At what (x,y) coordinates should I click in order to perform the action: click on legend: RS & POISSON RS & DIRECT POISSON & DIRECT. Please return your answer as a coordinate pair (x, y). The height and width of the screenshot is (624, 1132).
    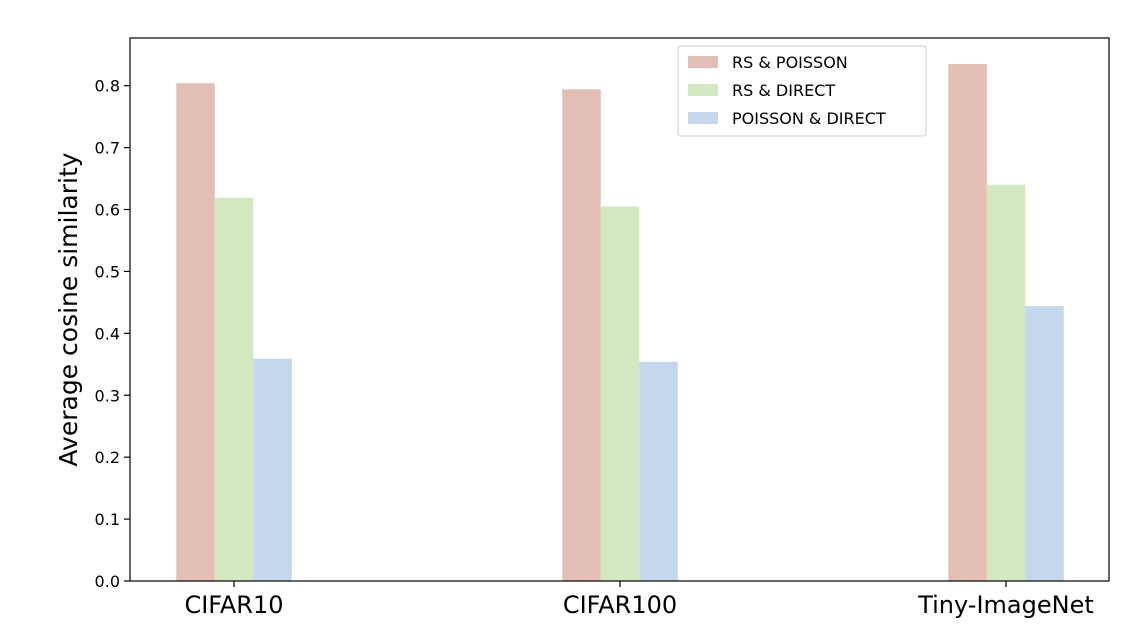
    Looking at the image, I should click on (802, 91).